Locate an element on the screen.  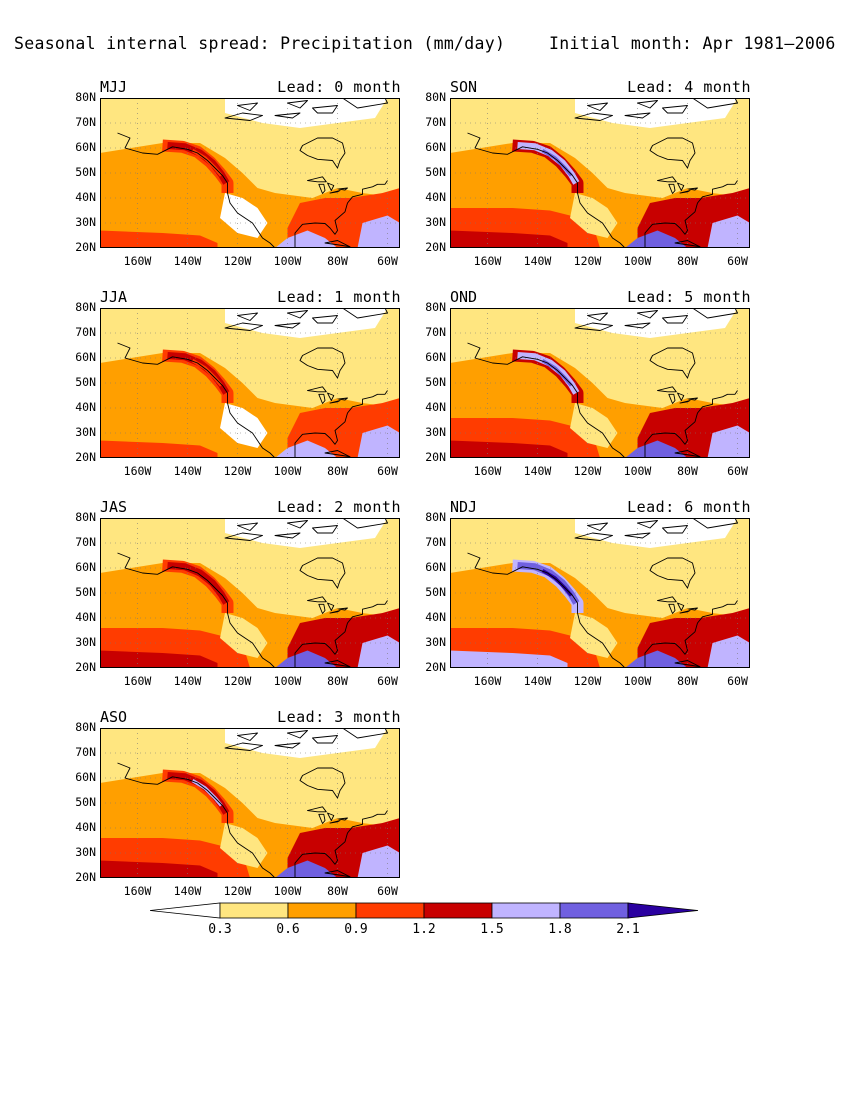
lead-label: Lead: 5 month is located at coordinates (689, 297).